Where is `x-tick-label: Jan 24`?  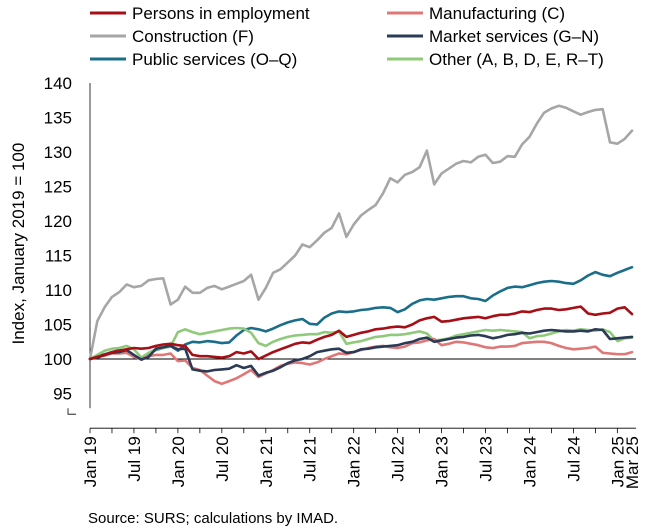 x-tick-label: Jan 24 is located at coordinates (529, 461).